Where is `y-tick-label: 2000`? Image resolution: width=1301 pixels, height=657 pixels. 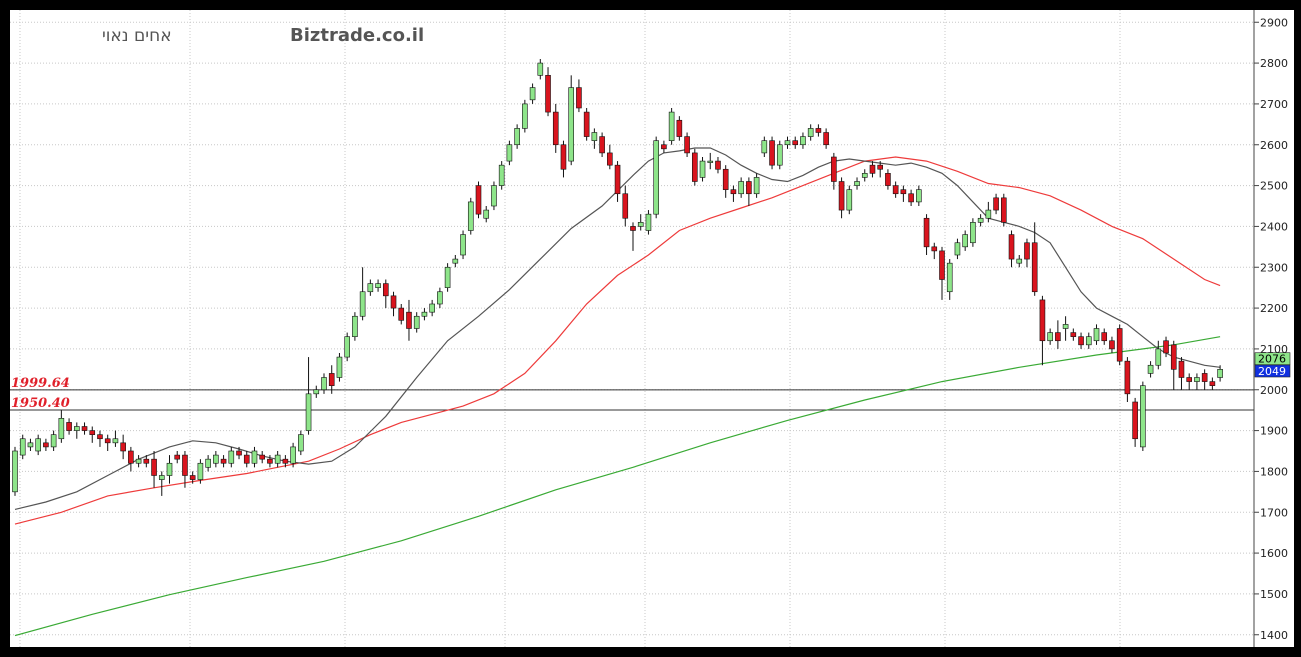 y-tick-label: 2000 is located at coordinates (1274, 390).